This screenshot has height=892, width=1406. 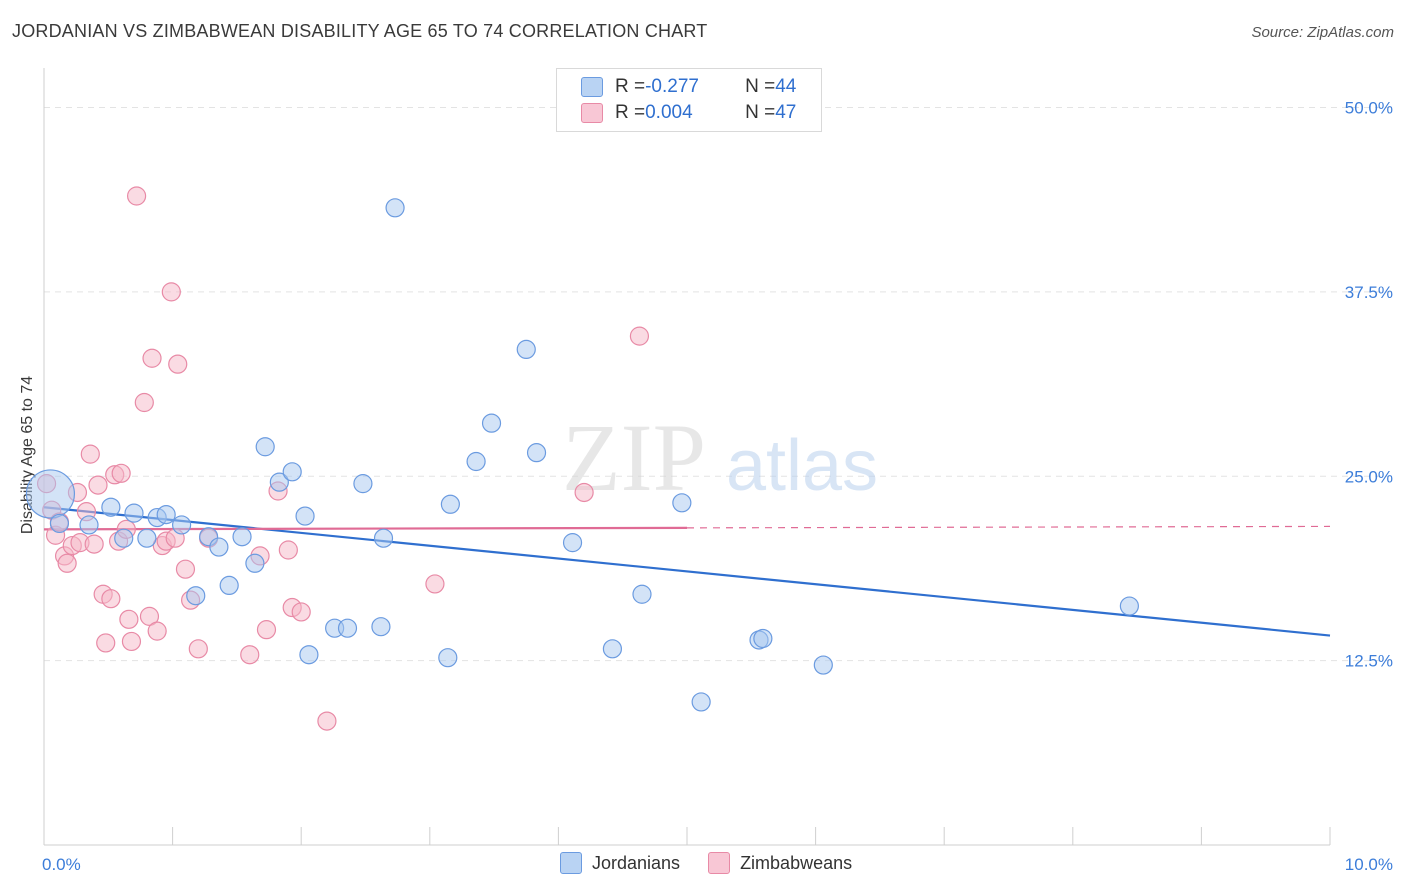 What do you see at coordinates (636, 862) in the screenshot?
I see `legend-label: Jordanians` at bounding box center [636, 862].